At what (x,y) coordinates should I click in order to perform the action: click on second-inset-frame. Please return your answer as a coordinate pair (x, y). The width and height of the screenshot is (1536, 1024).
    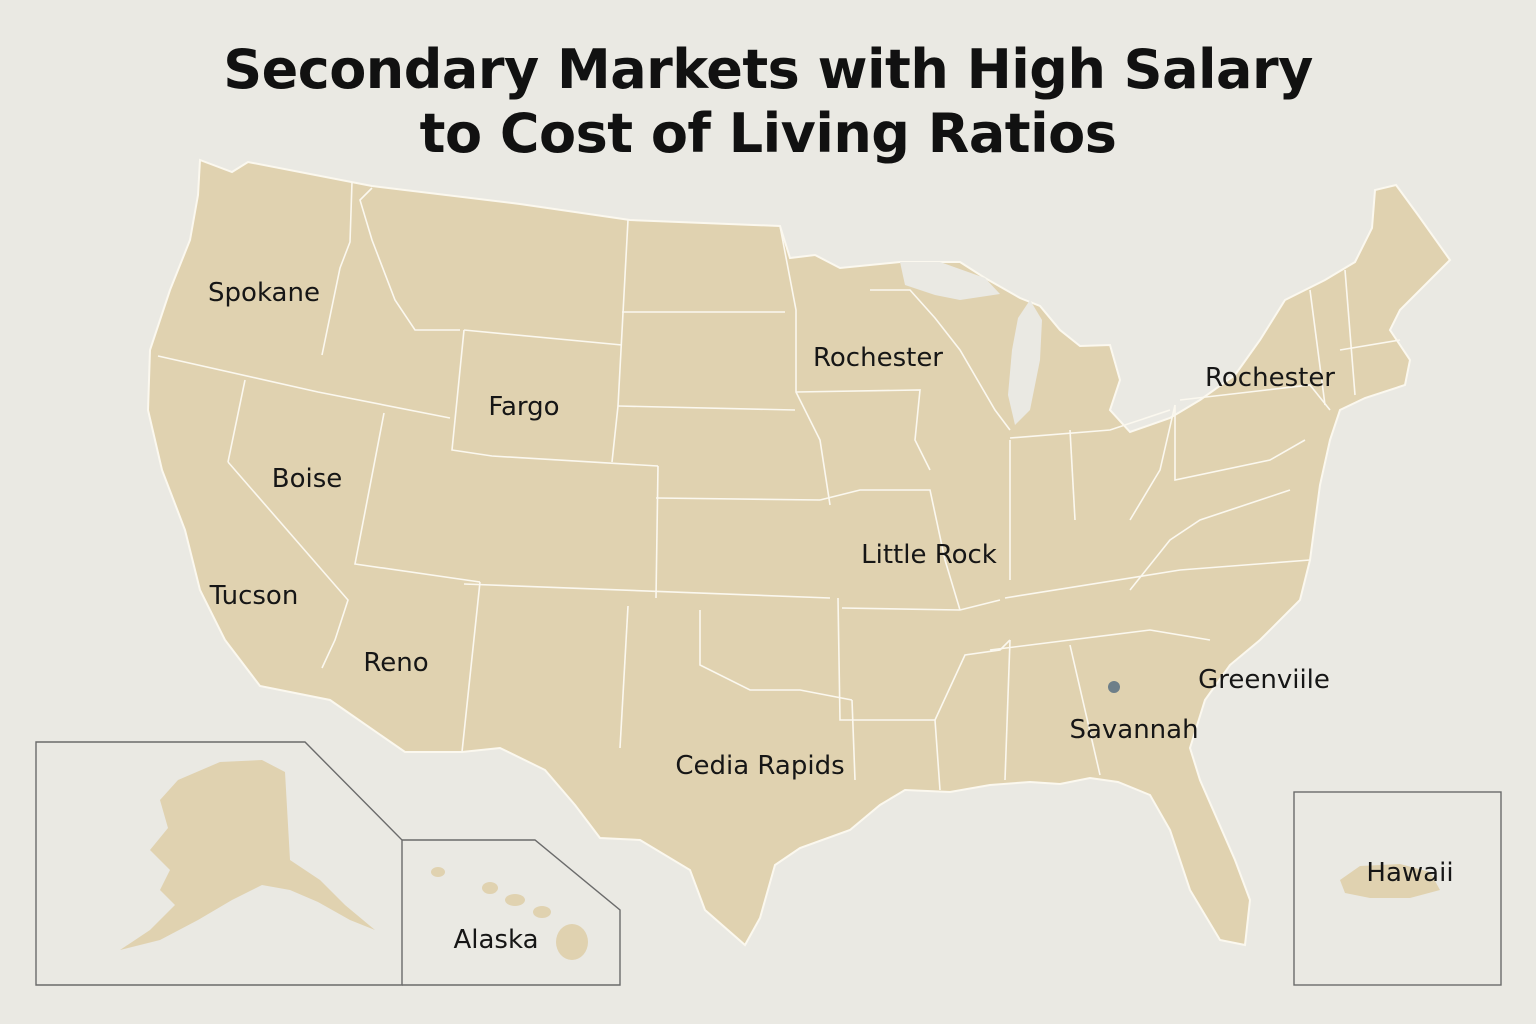
    Looking at the image, I should click on (511, 912).